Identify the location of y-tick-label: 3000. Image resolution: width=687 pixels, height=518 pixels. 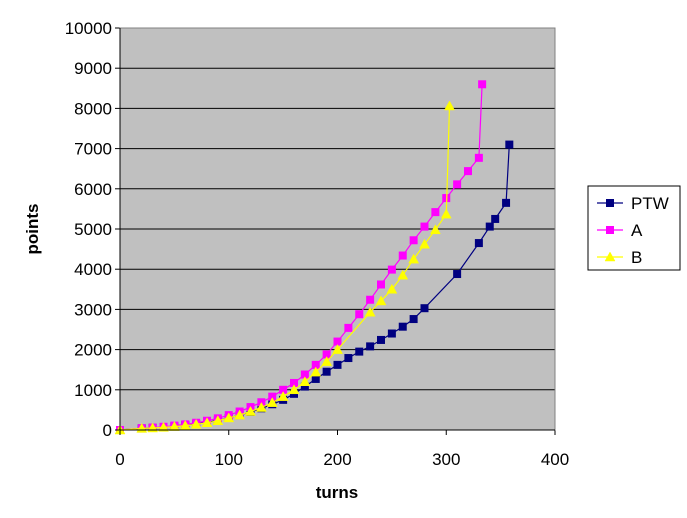
(93, 309).